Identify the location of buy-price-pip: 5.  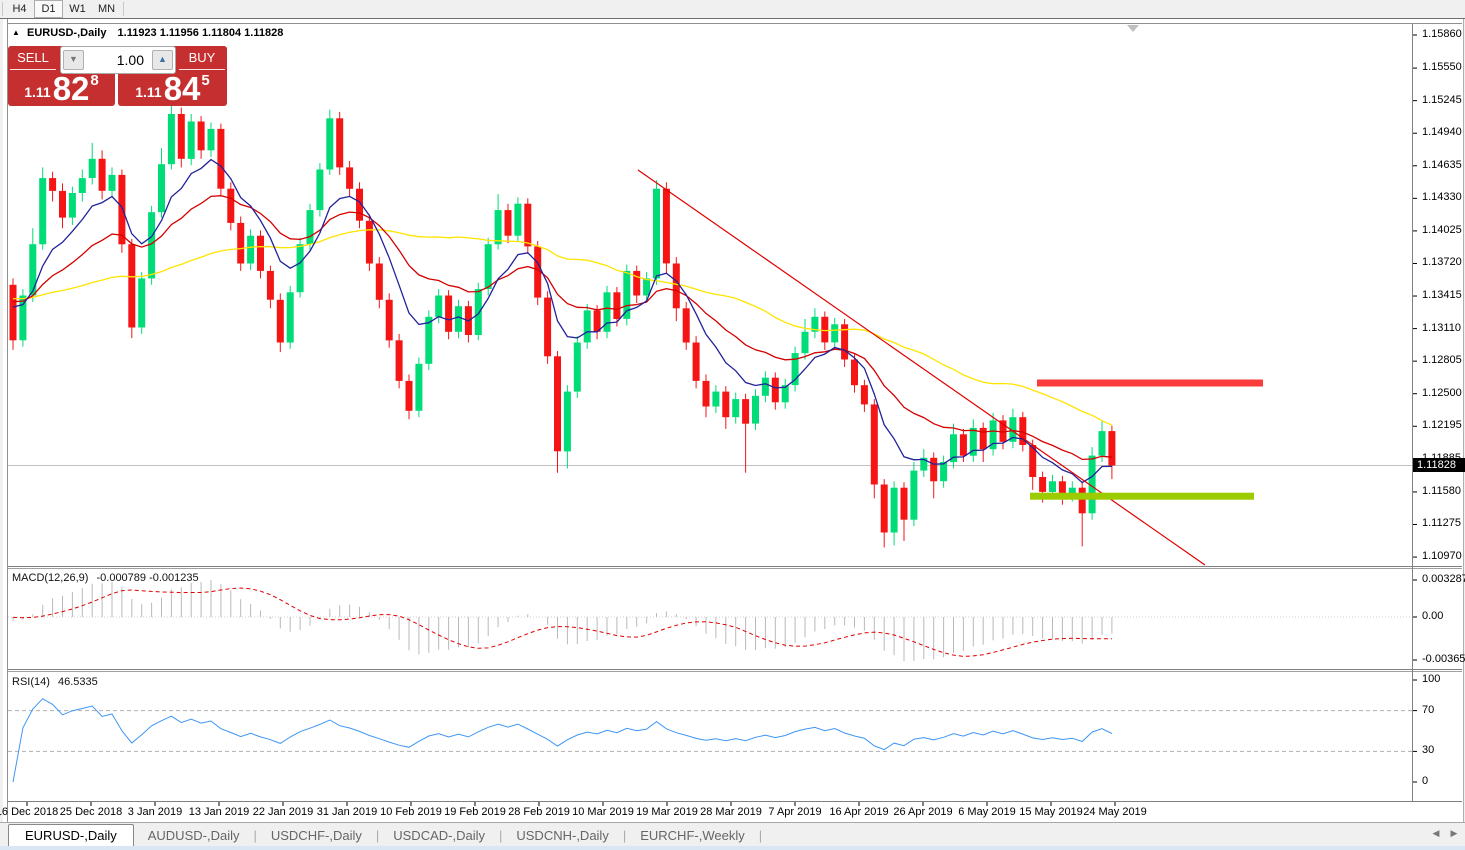
(205, 80).